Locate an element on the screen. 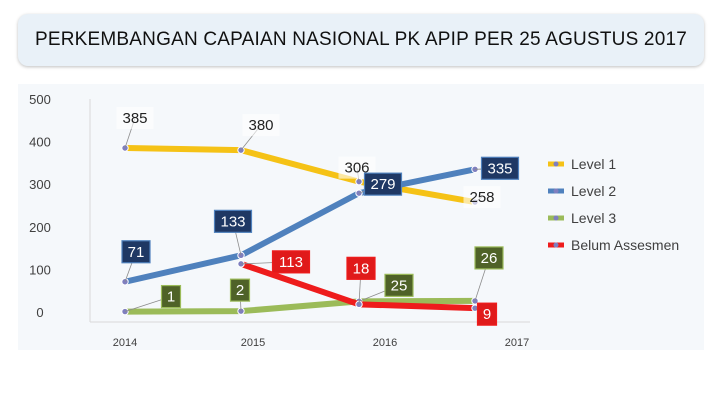 The height and width of the screenshot is (405, 720). data-label-level-1: 258 is located at coordinates (481, 197).